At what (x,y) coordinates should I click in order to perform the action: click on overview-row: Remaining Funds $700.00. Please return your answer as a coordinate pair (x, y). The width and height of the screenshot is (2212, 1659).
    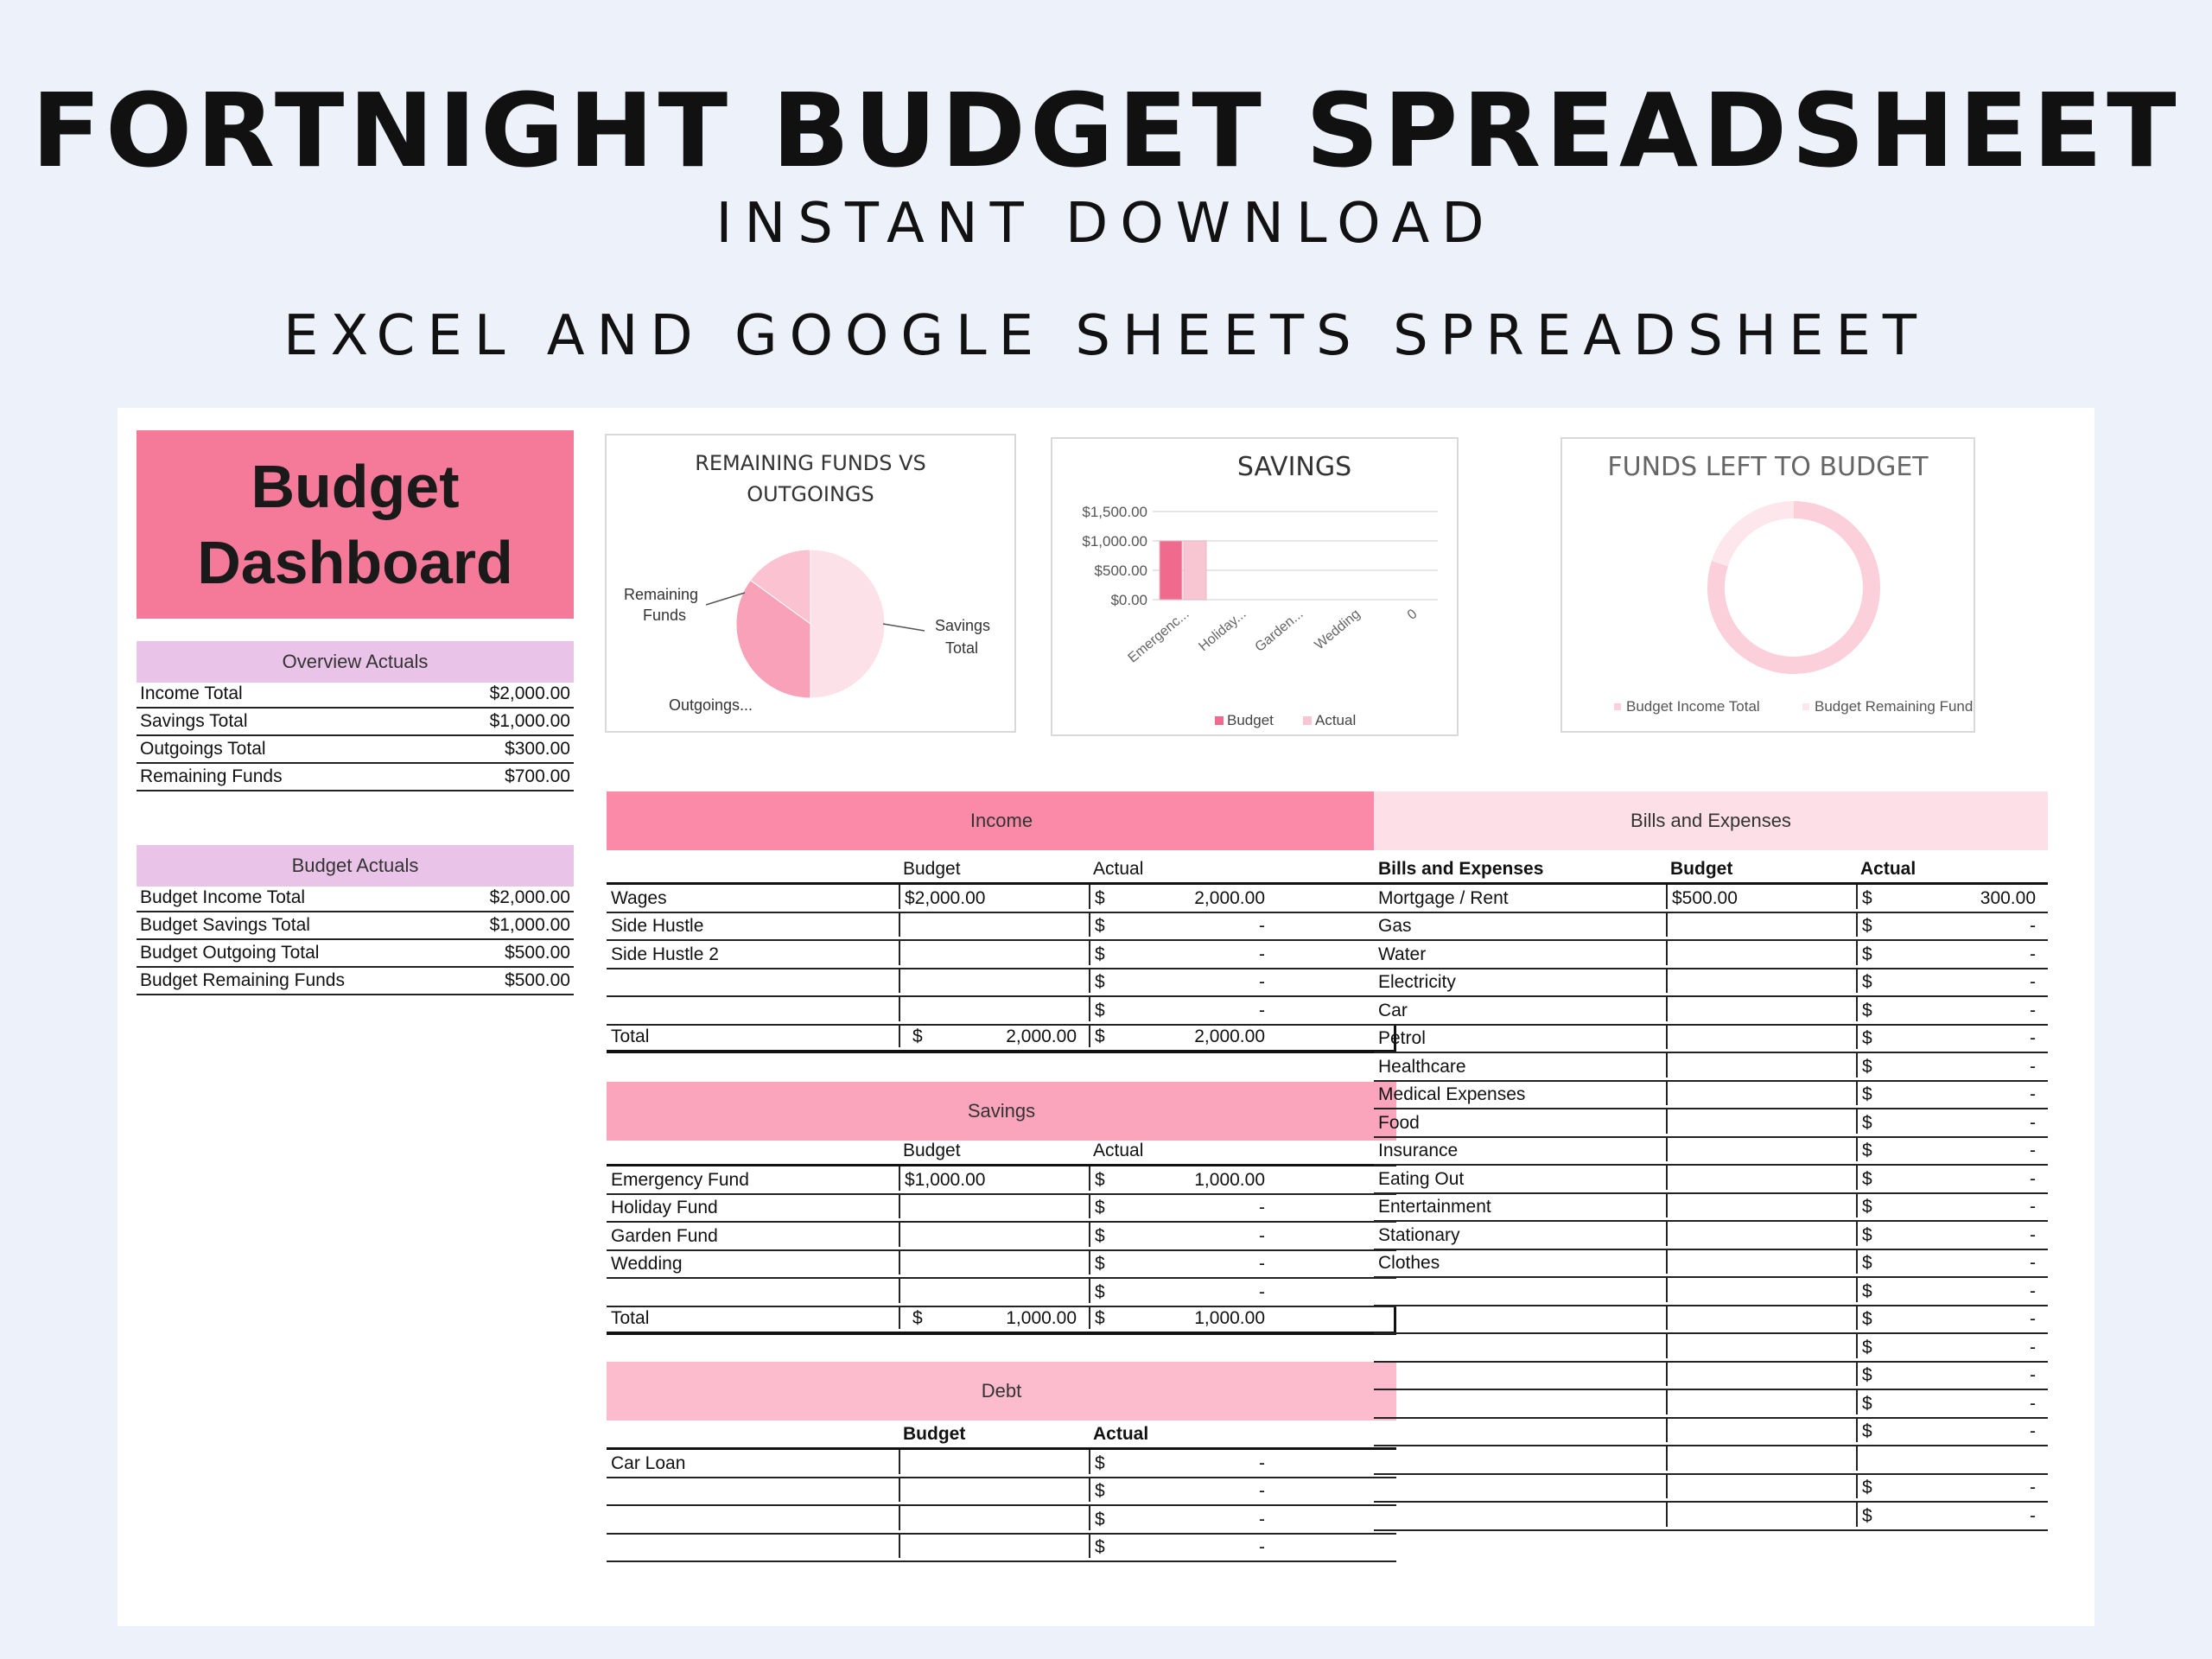
    Looking at the image, I should click on (355, 777).